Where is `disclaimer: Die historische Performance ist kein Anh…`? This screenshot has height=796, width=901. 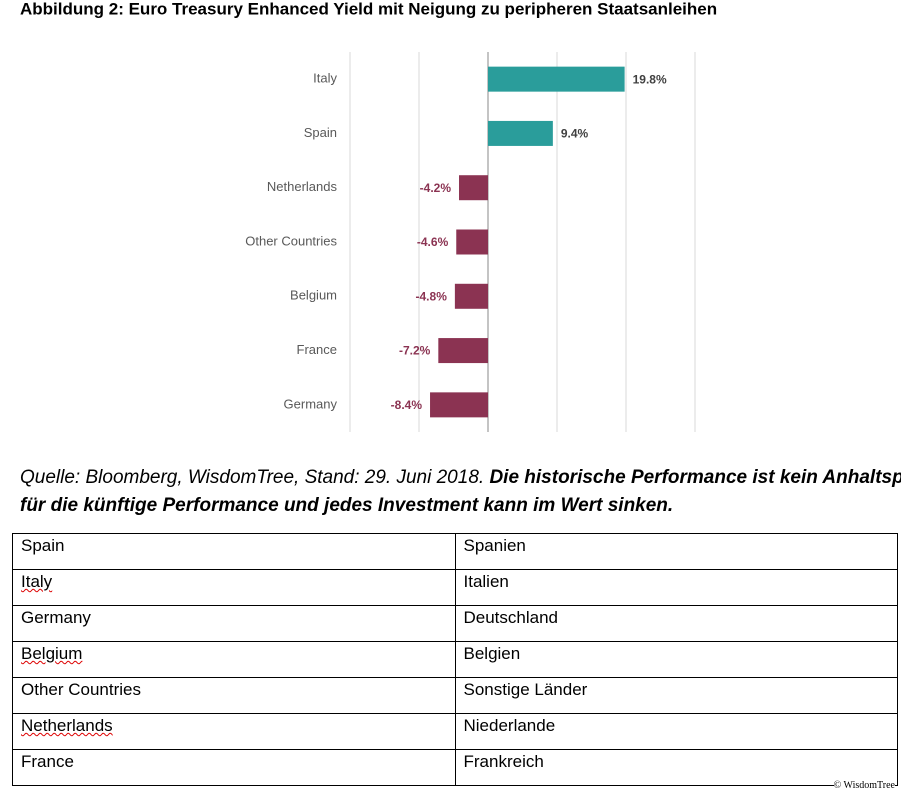
disclaimer: Die historische Performance ist kein Anh… is located at coordinates (695, 477).